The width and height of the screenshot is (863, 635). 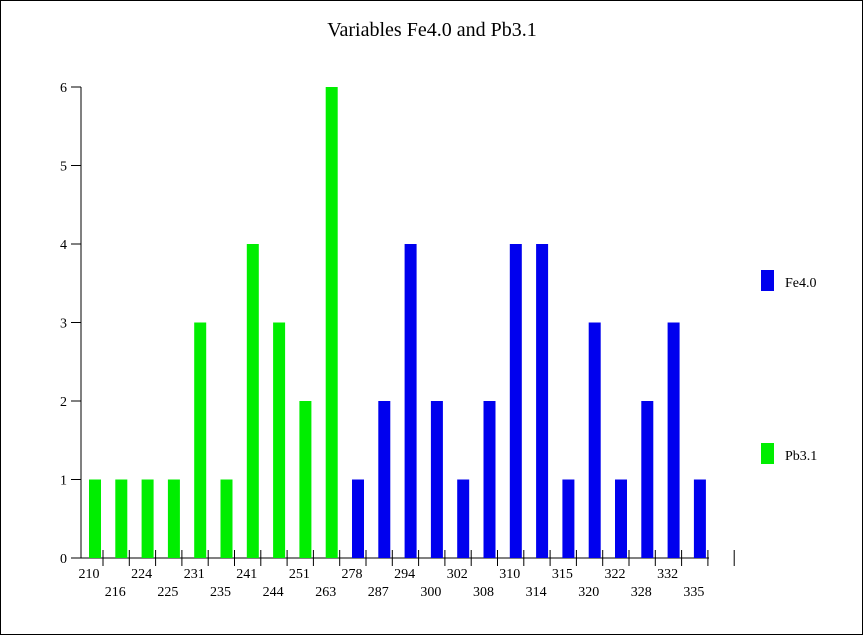 What do you see at coordinates (801, 456) in the screenshot?
I see `legend-label-pb: Pb3.1` at bounding box center [801, 456].